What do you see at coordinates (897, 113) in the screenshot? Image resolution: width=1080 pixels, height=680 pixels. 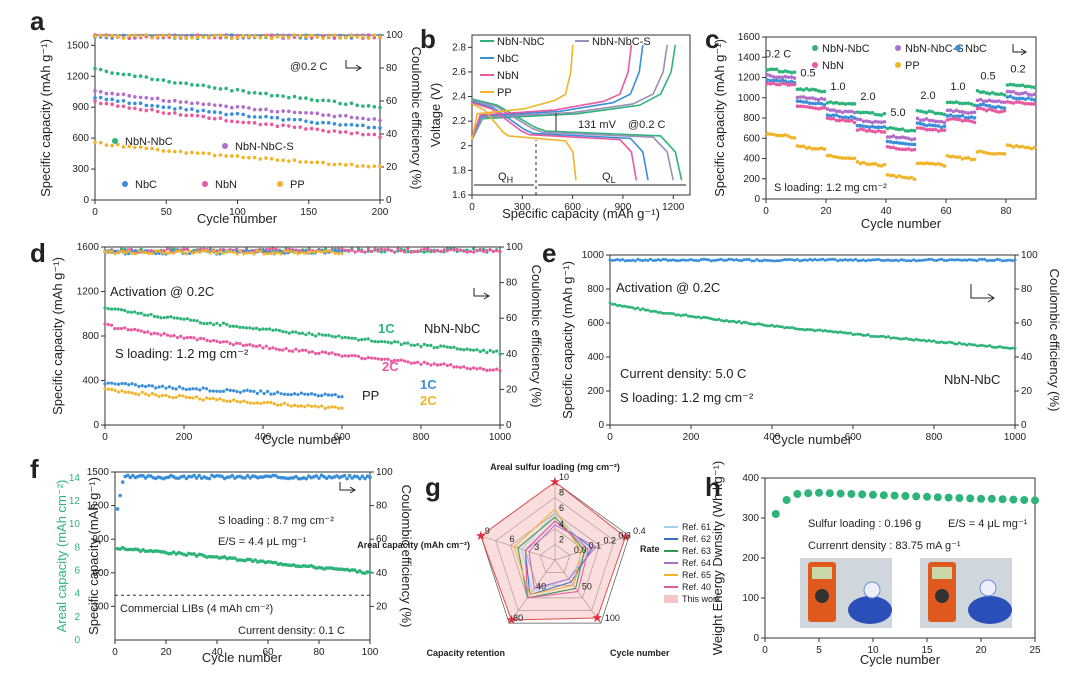 I see `panel-c-rate-label: 5.0` at bounding box center [897, 113].